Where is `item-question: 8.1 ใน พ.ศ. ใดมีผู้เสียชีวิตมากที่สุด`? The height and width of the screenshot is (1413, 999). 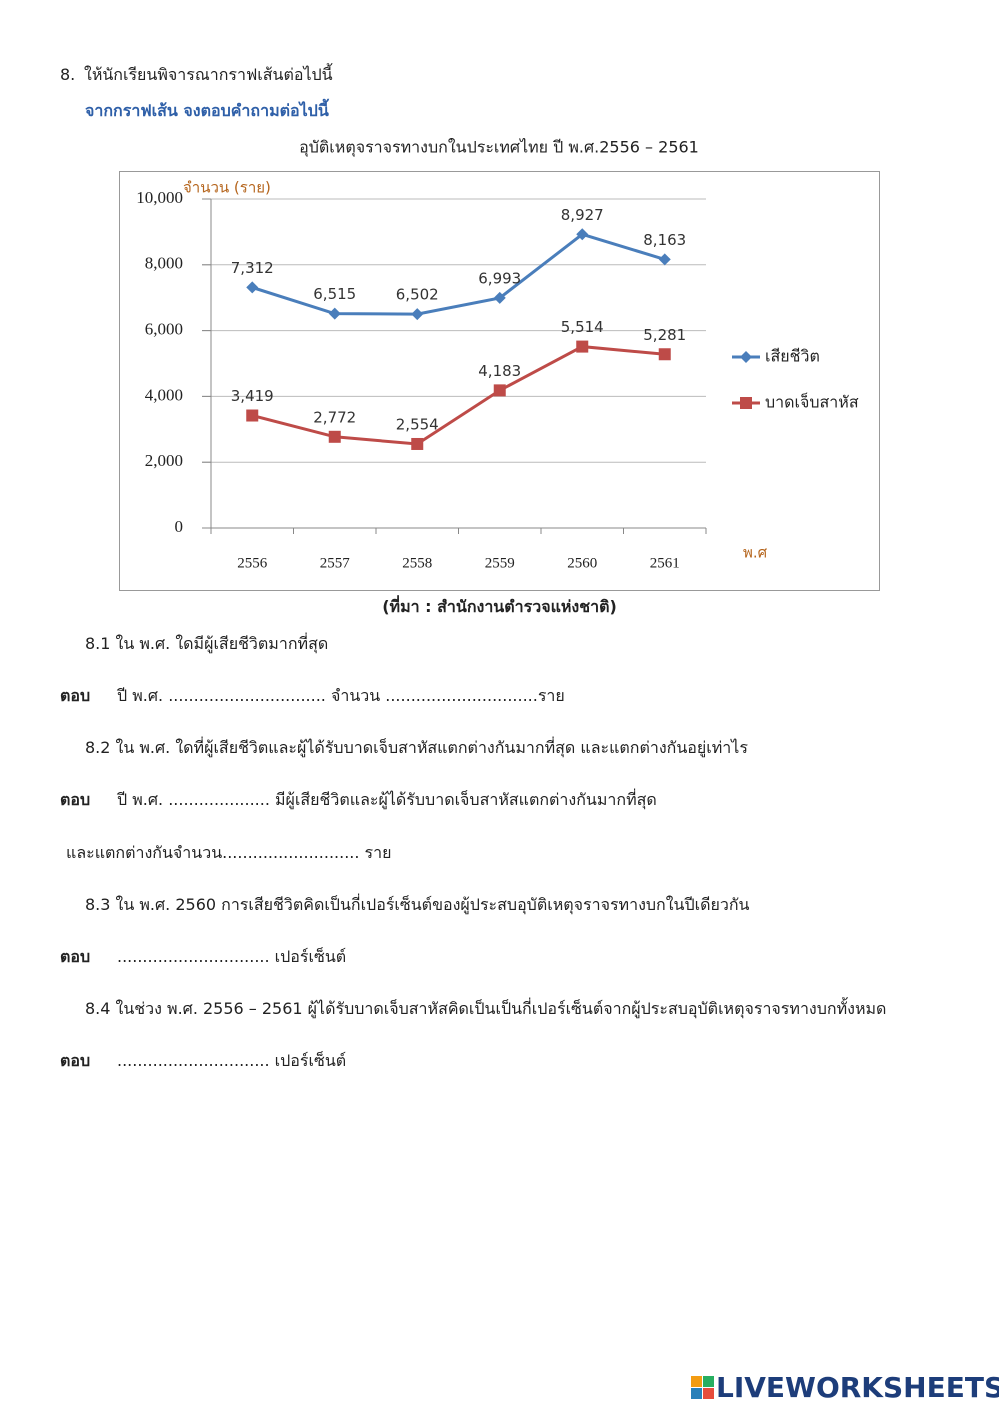 item-question: 8.1 ใน พ.ศ. ใดมีผู้เสียชีวิตมากที่สุด is located at coordinates (207, 643).